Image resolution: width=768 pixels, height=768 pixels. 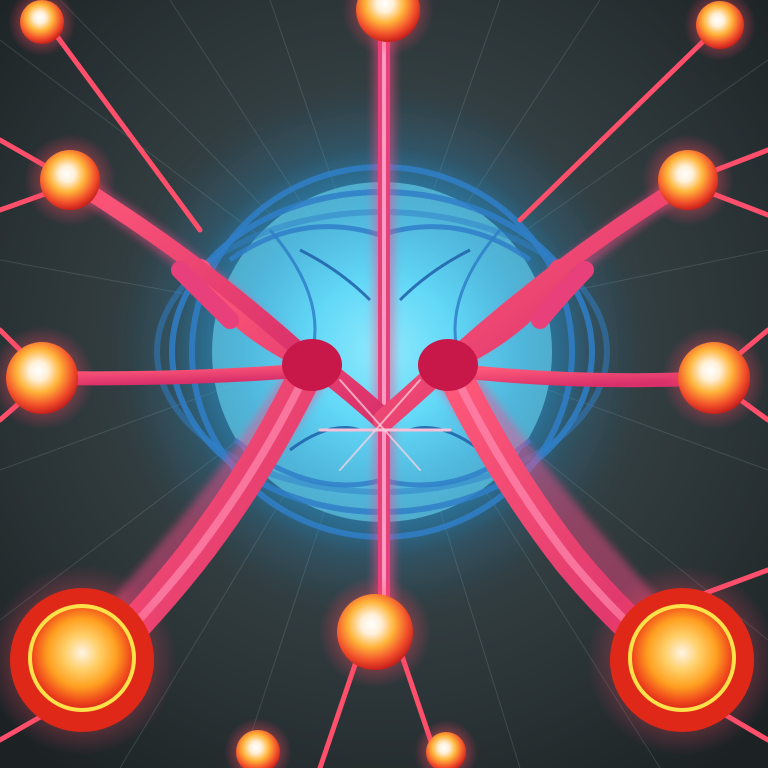 I want to click on cell-node-top-center, so click(x=388, y=28).